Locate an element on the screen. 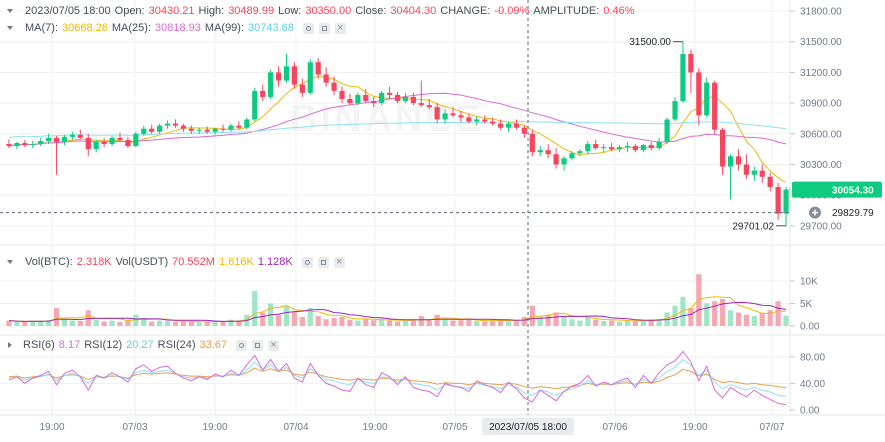 Image resolution: width=885 pixels, height=442 pixels. vol-usdt-label: Vol(USDT) is located at coordinates (142, 262).